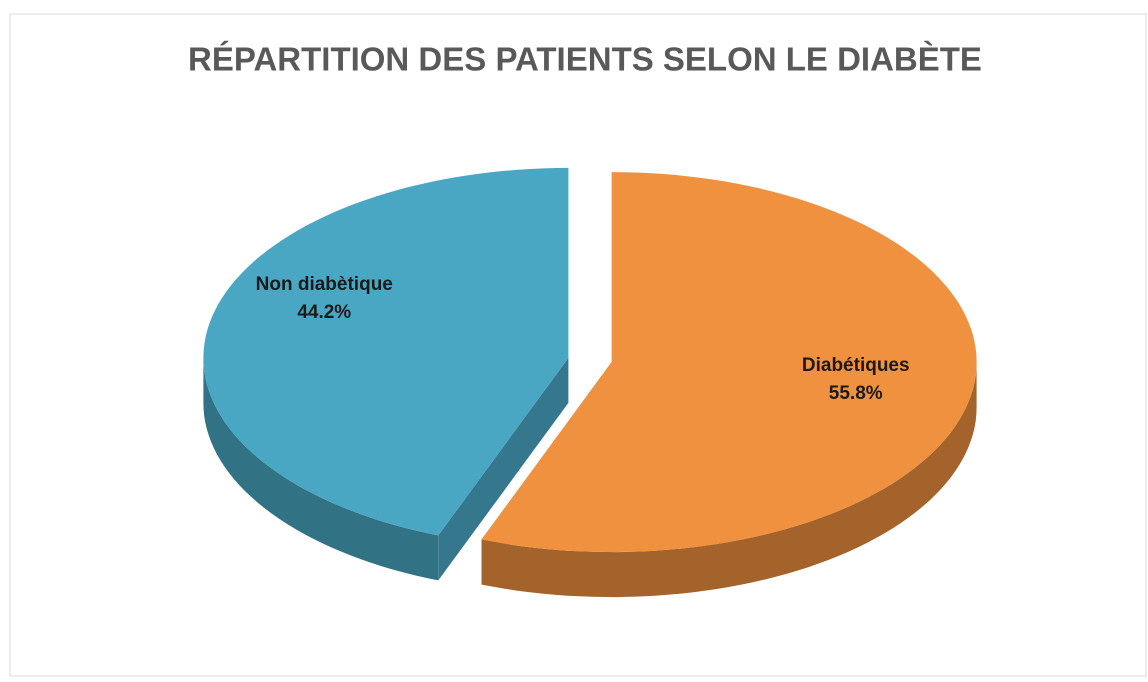  What do you see at coordinates (856, 393) in the screenshot?
I see `slice-value-label: 55.8%` at bounding box center [856, 393].